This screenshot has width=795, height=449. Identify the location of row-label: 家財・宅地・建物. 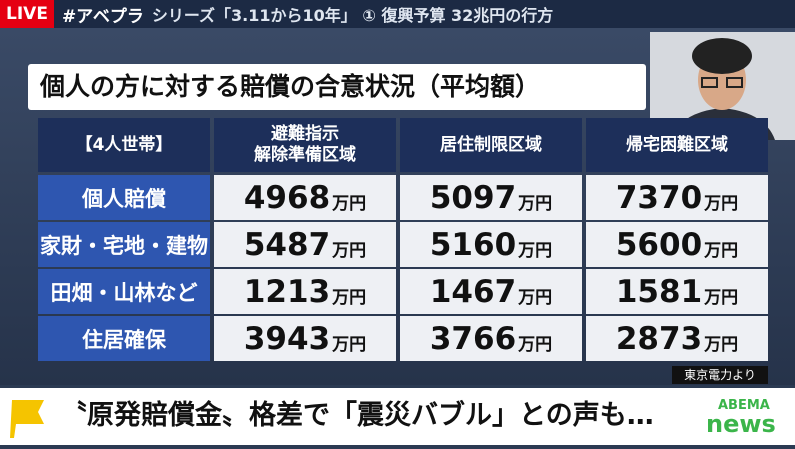
(124, 244).